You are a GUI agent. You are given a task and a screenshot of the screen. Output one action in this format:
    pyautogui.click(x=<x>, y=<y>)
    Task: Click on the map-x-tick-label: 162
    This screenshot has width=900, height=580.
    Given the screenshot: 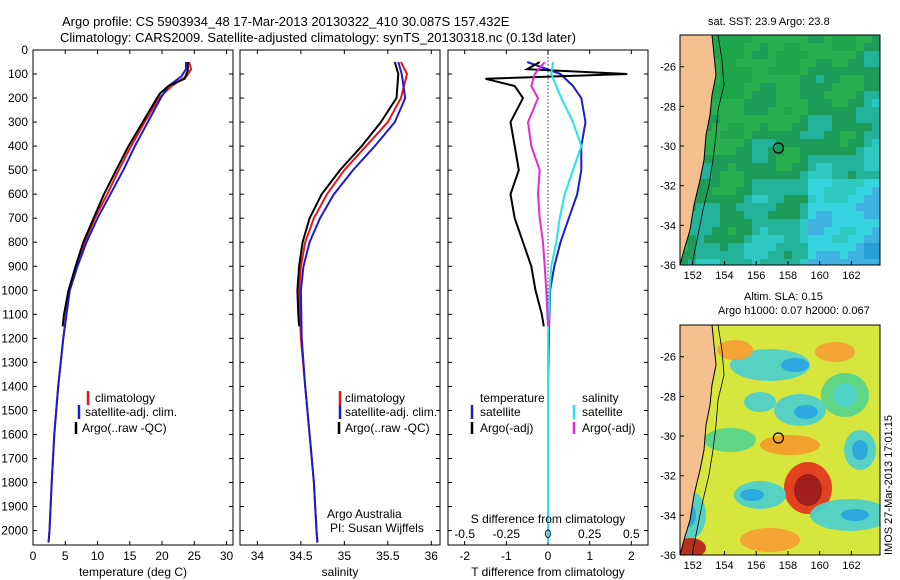 What is the action you would take?
    pyautogui.click(x=851, y=276)
    